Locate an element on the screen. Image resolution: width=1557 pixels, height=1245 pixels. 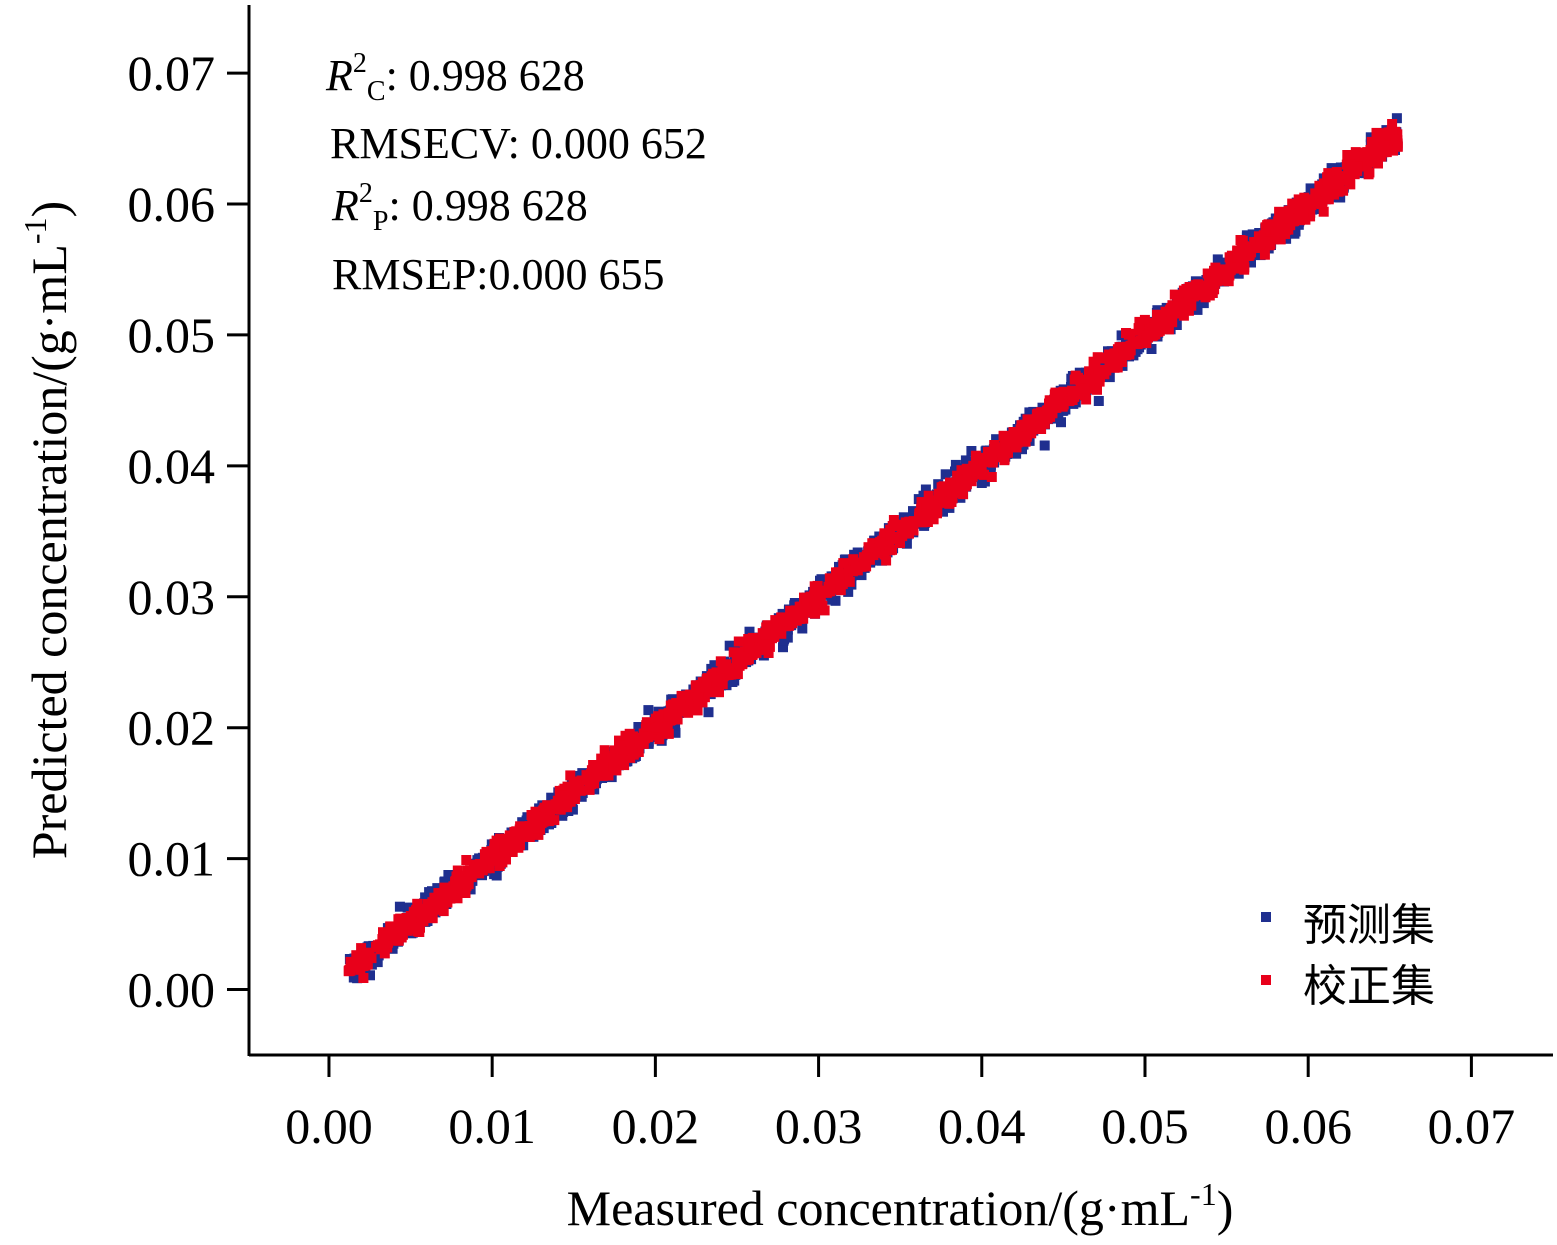
x-tick-label: 0.05 is located at coordinates (1145, 1126).